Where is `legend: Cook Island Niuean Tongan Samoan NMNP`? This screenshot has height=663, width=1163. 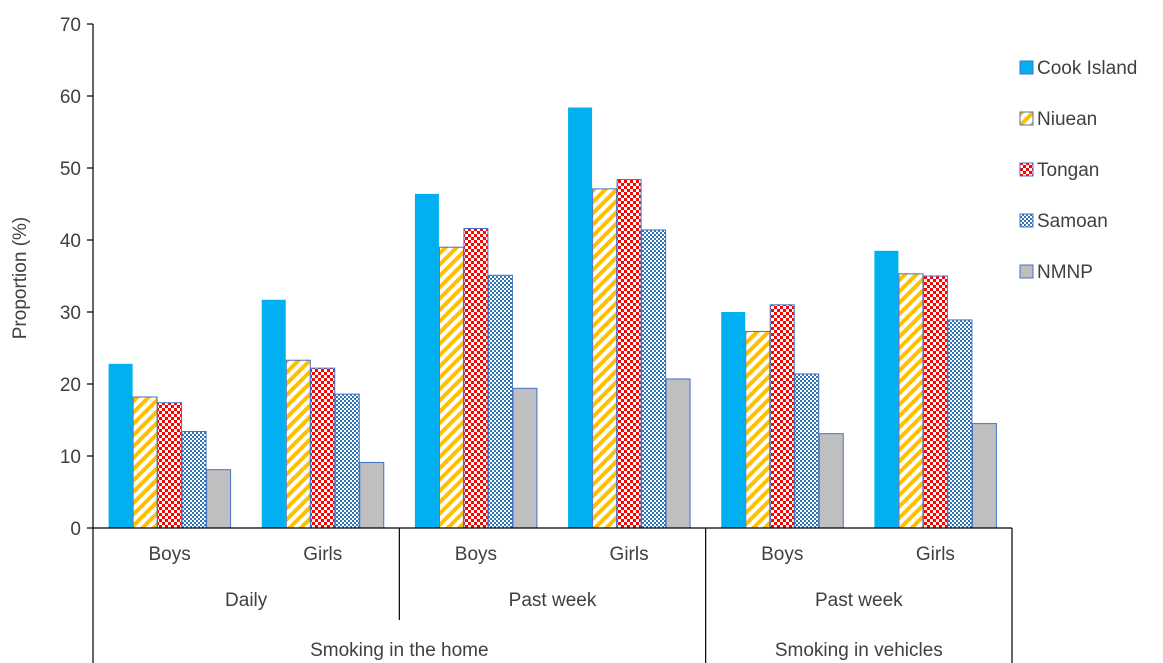
legend: Cook Island Niuean Tongan Samoan NMNP is located at coordinates (1078, 170).